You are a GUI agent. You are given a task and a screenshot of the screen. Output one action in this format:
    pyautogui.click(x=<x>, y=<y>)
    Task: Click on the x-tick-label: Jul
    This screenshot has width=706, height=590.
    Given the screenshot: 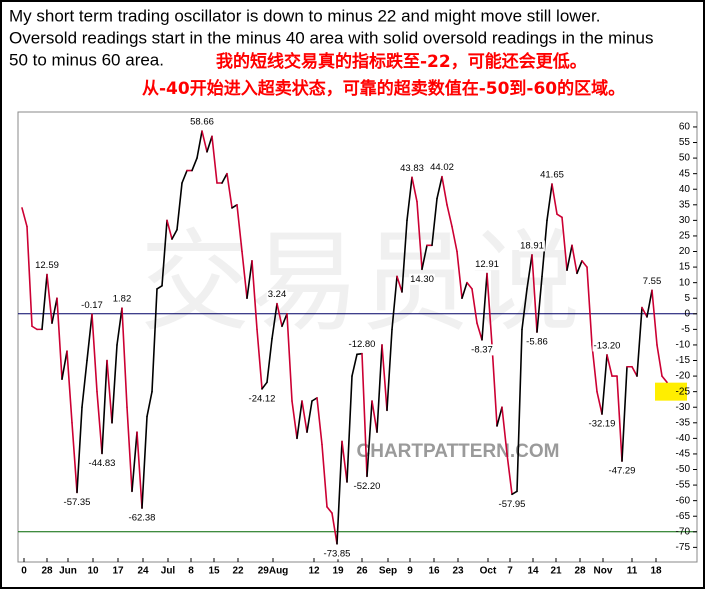 What is the action you would take?
    pyautogui.click(x=168, y=571)
    